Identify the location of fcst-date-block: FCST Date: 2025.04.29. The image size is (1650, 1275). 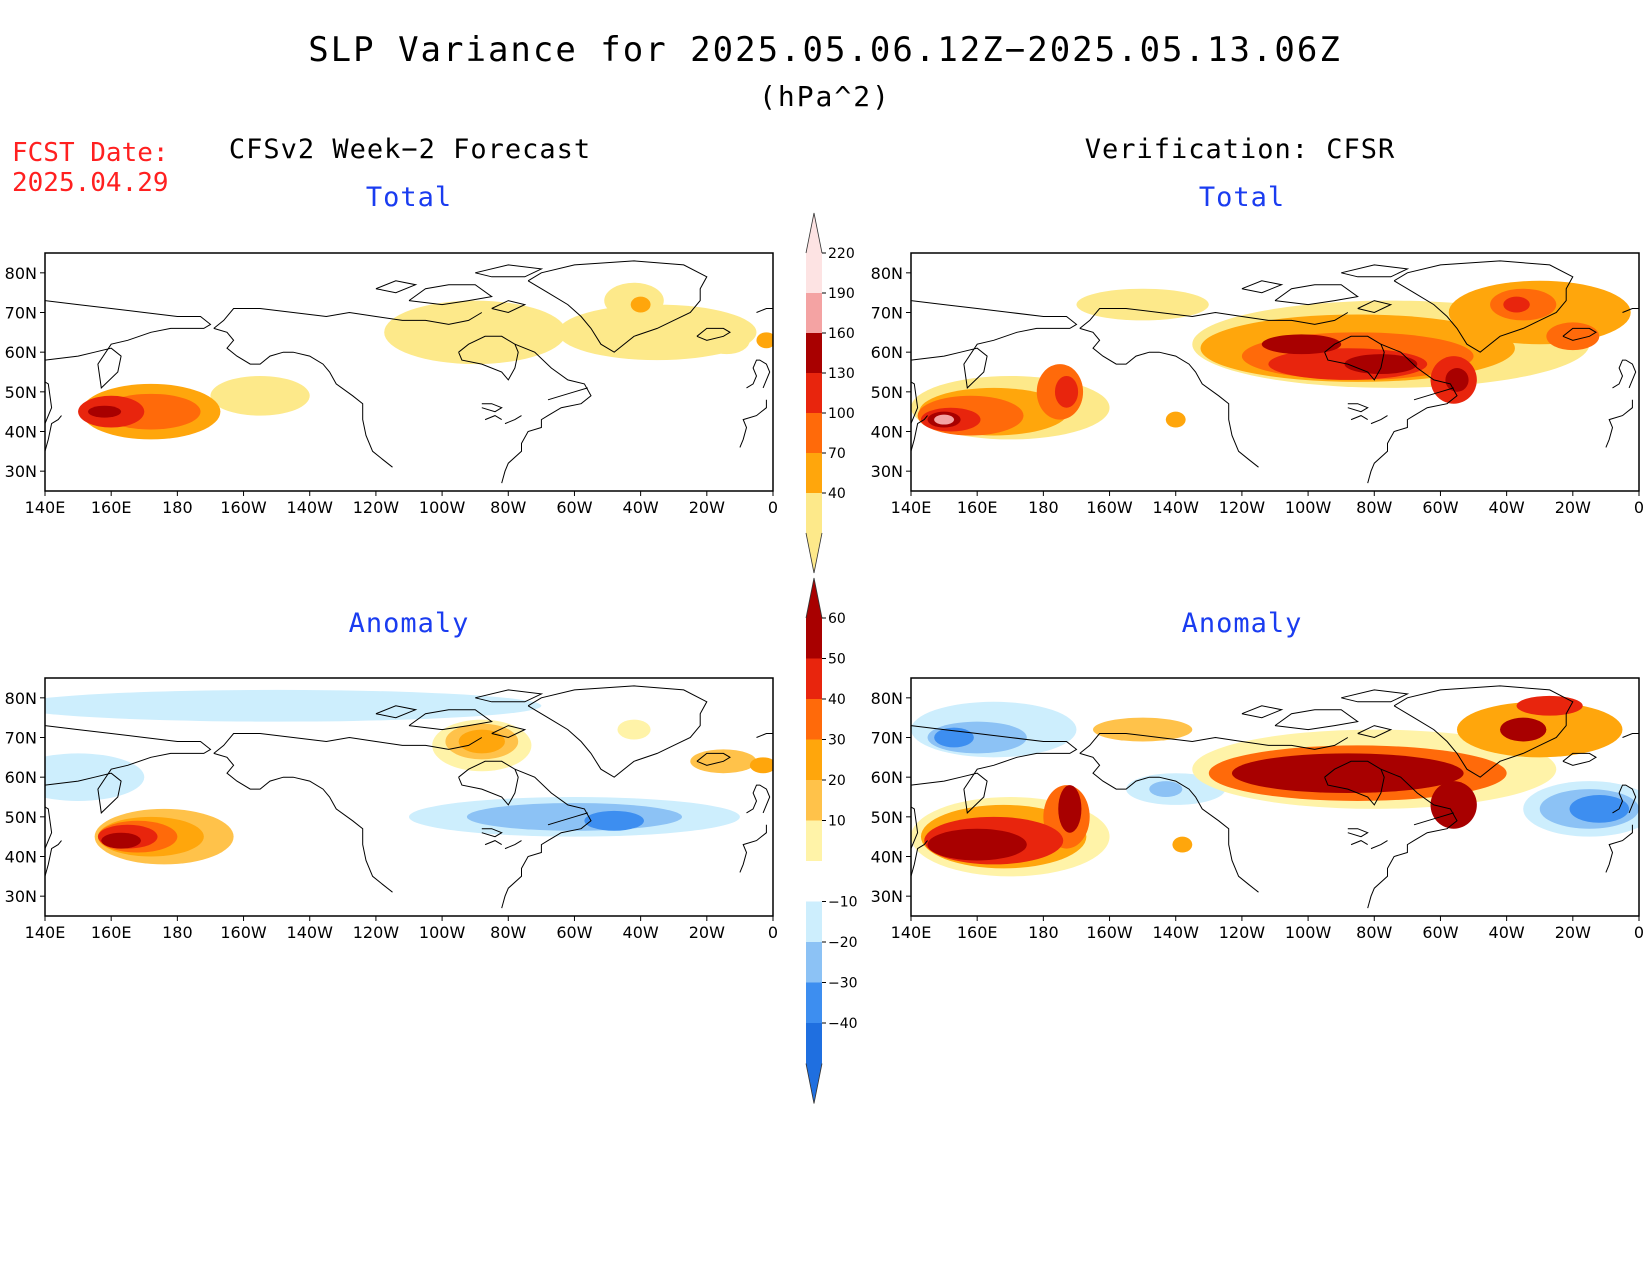
(90, 168).